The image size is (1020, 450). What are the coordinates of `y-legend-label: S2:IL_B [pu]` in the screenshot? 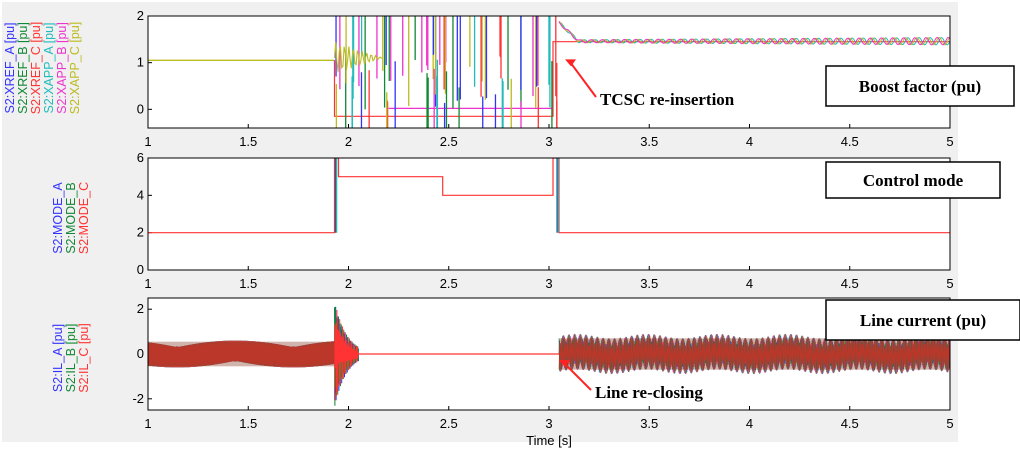 It's located at (71, 358).